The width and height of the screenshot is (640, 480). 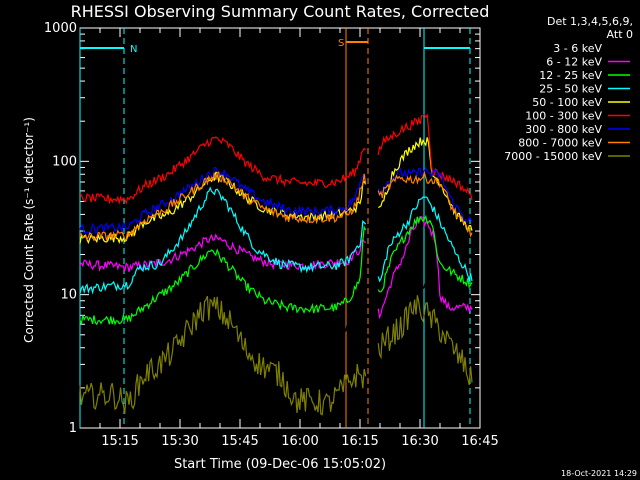 I want to click on x-tick-label: 16:45, so click(x=479, y=441).